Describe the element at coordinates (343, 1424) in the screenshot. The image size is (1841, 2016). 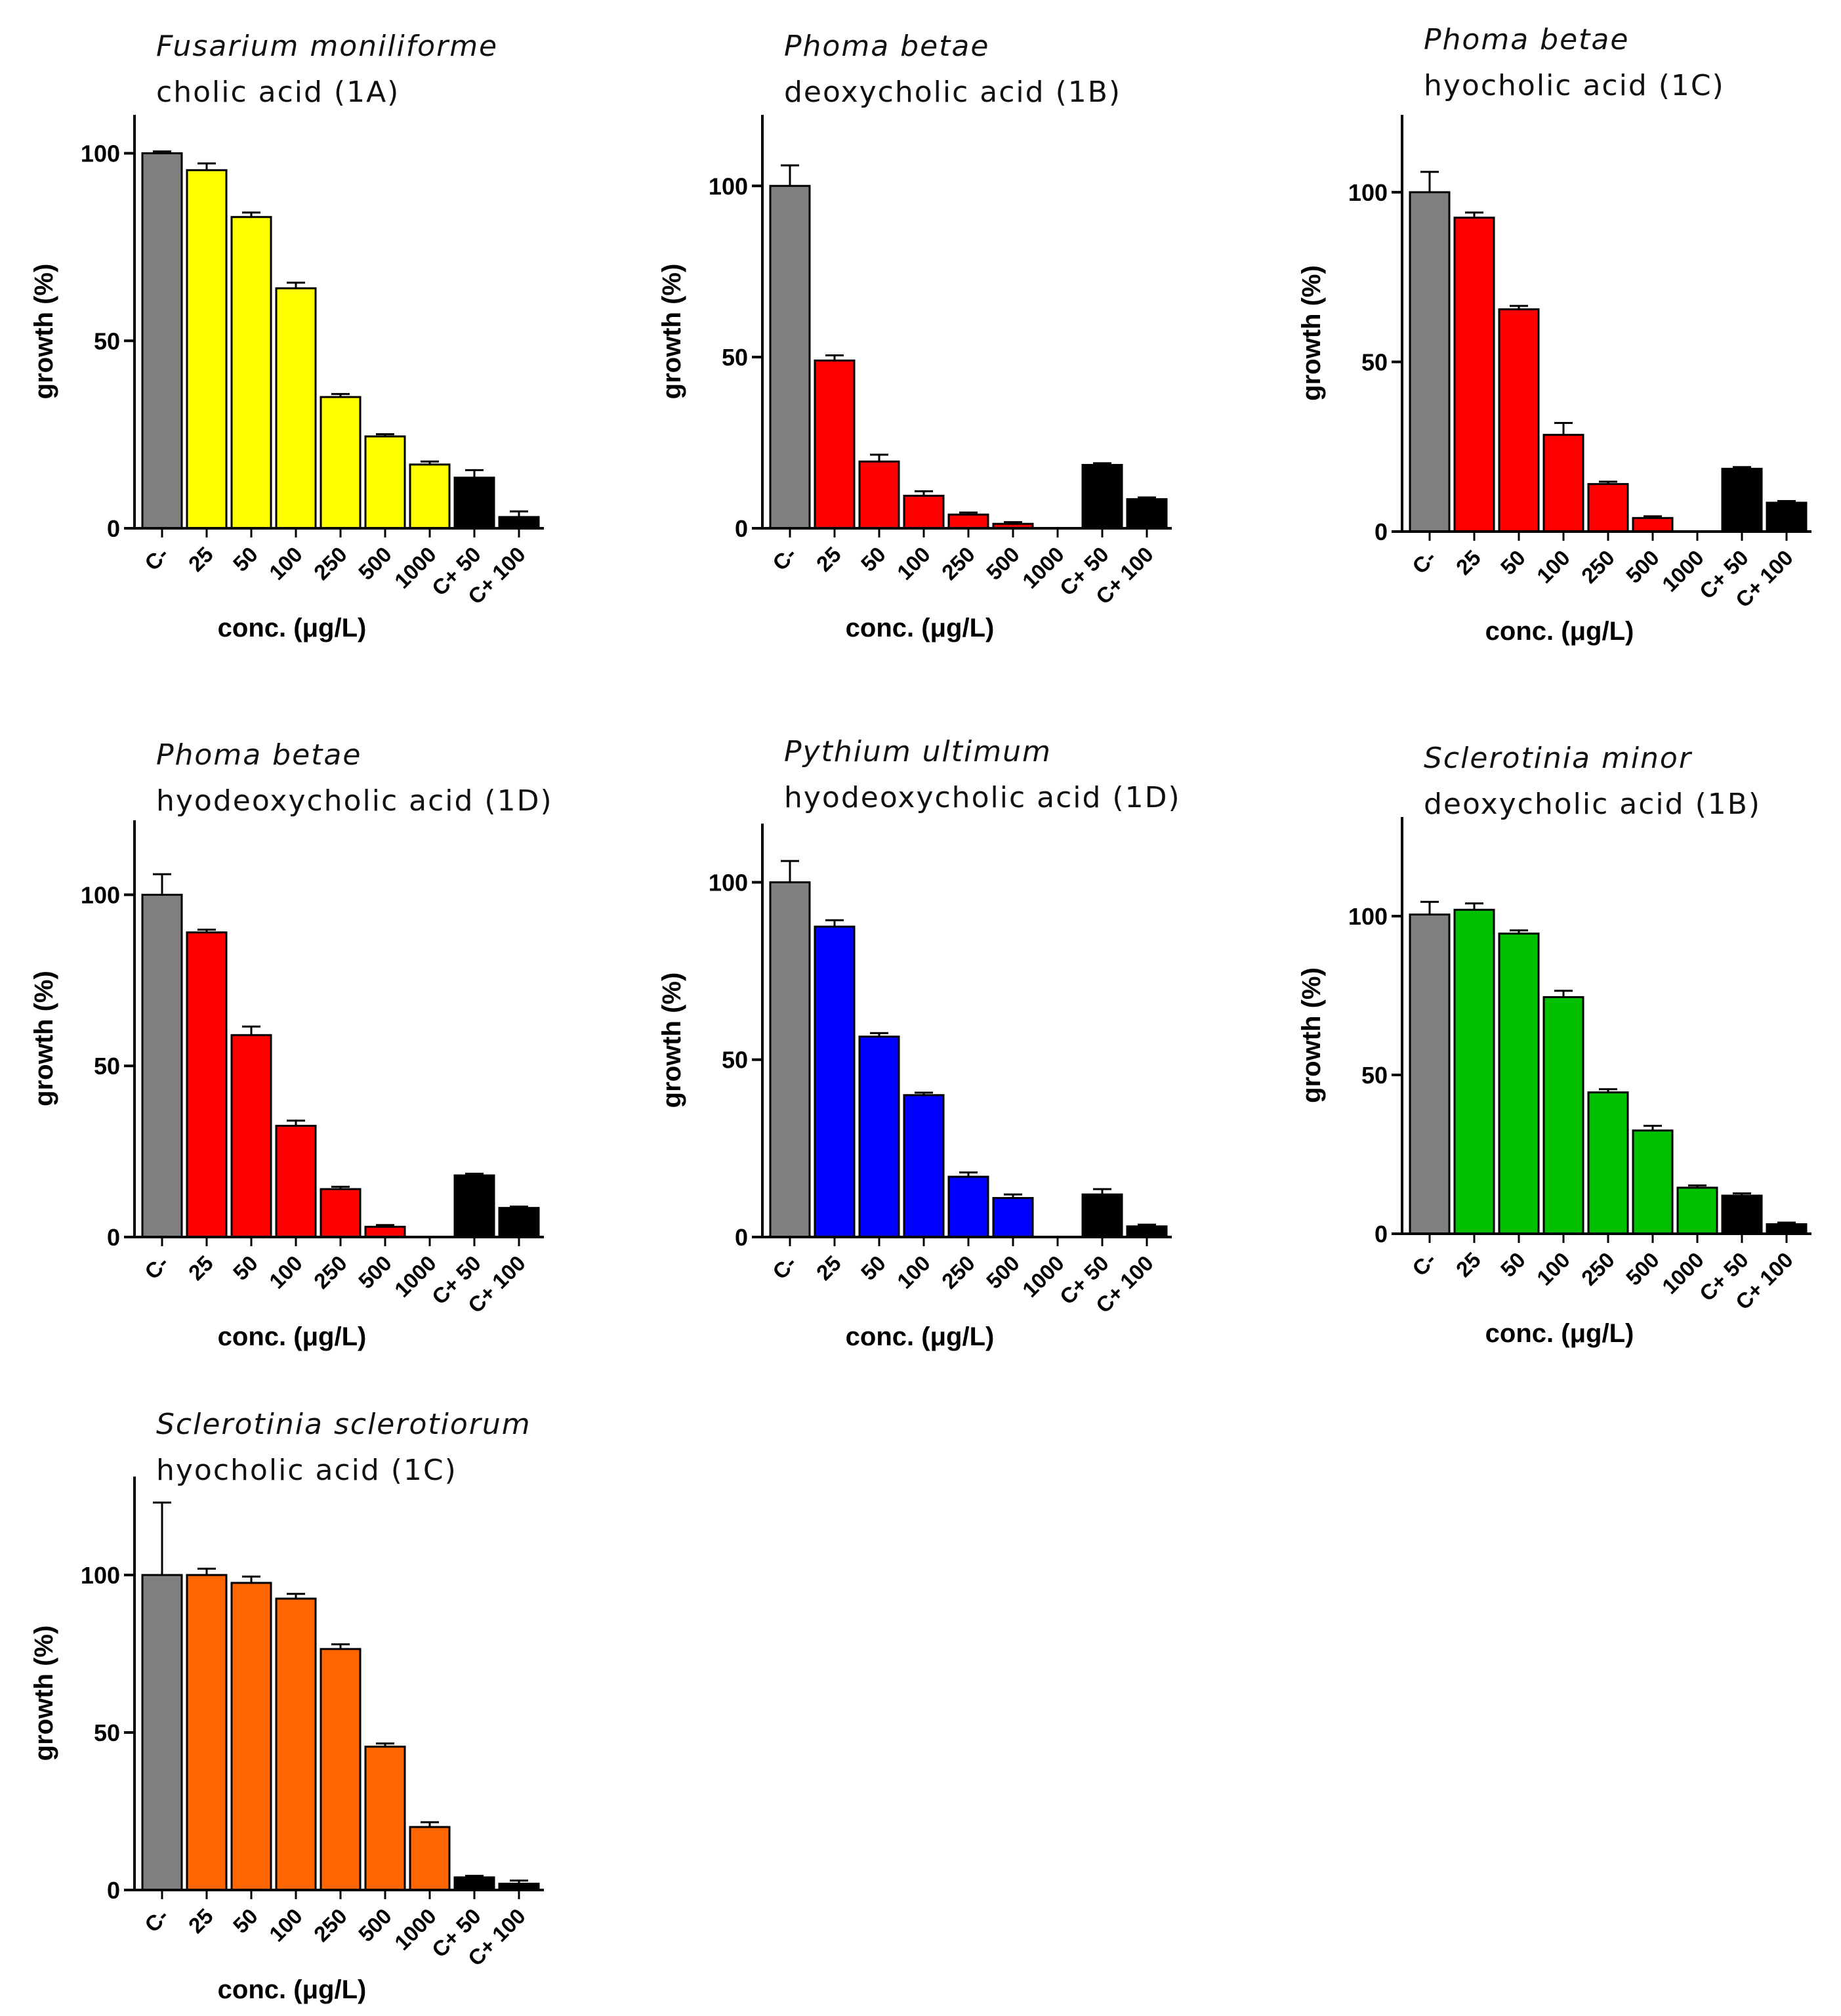
I see `chart-title-species: Sclerotinia sclerotiorum` at that location.